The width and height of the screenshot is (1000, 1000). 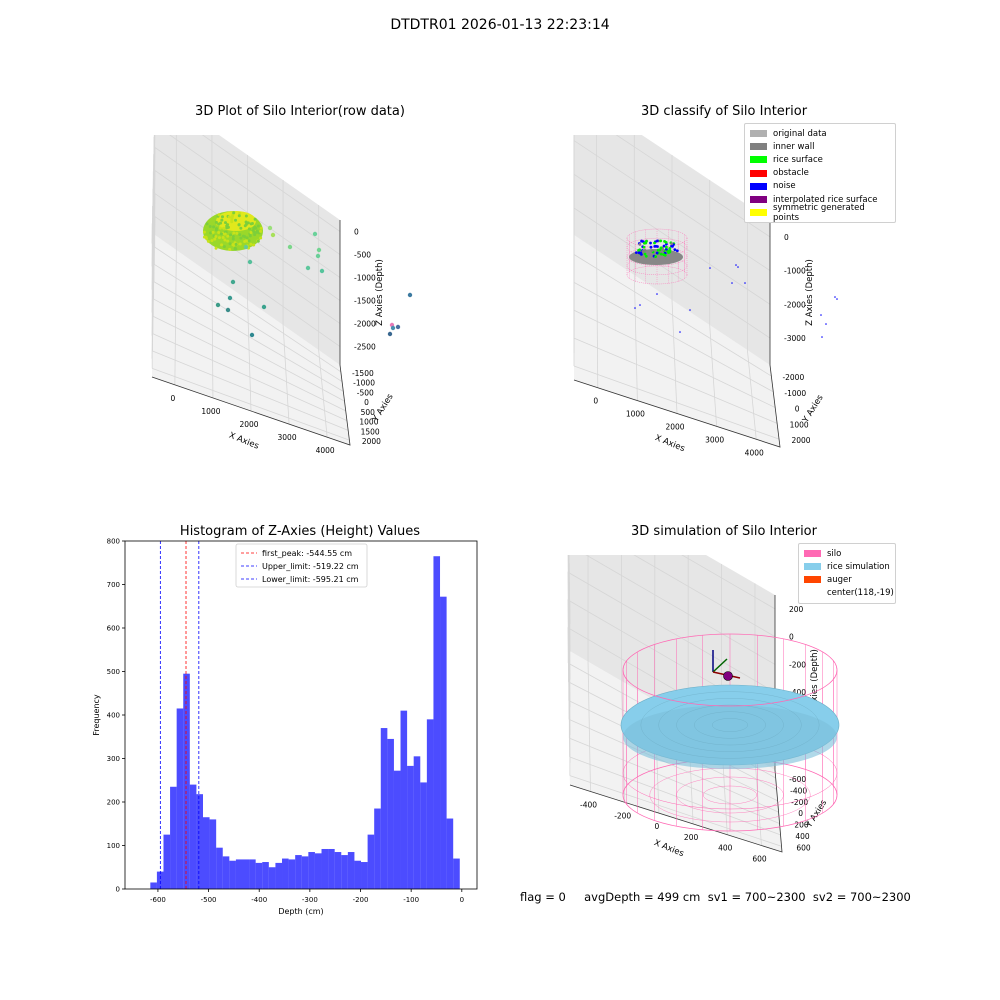 I want to click on legend-item: inner wall, so click(x=820, y=146).